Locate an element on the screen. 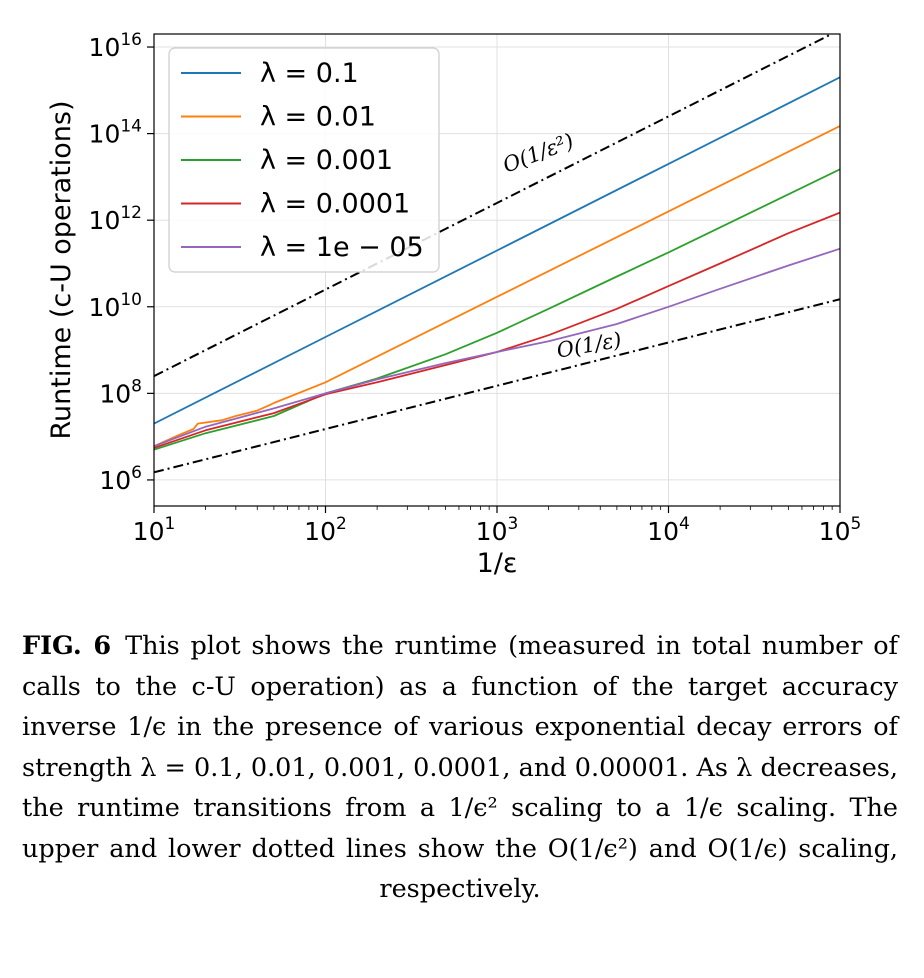 This screenshot has height=978, width=924. y-axis-label: Runtime (c-U operations) is located at coordinates (61, 269).